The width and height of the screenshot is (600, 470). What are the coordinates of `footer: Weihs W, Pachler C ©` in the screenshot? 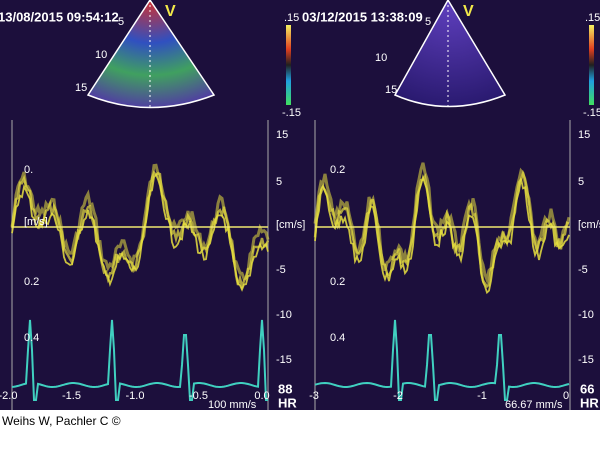 It's located at (61, 421).